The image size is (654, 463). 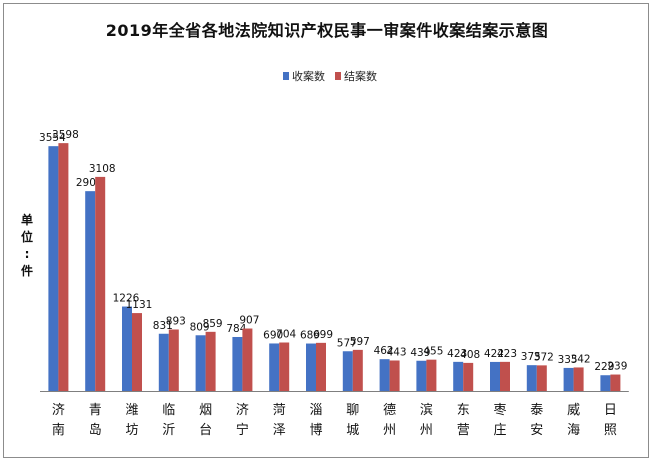 What do you see at coordinates (126, 299) in the screenshot?
I see `data-label-received: 1226` at bounding box center [126, 299].